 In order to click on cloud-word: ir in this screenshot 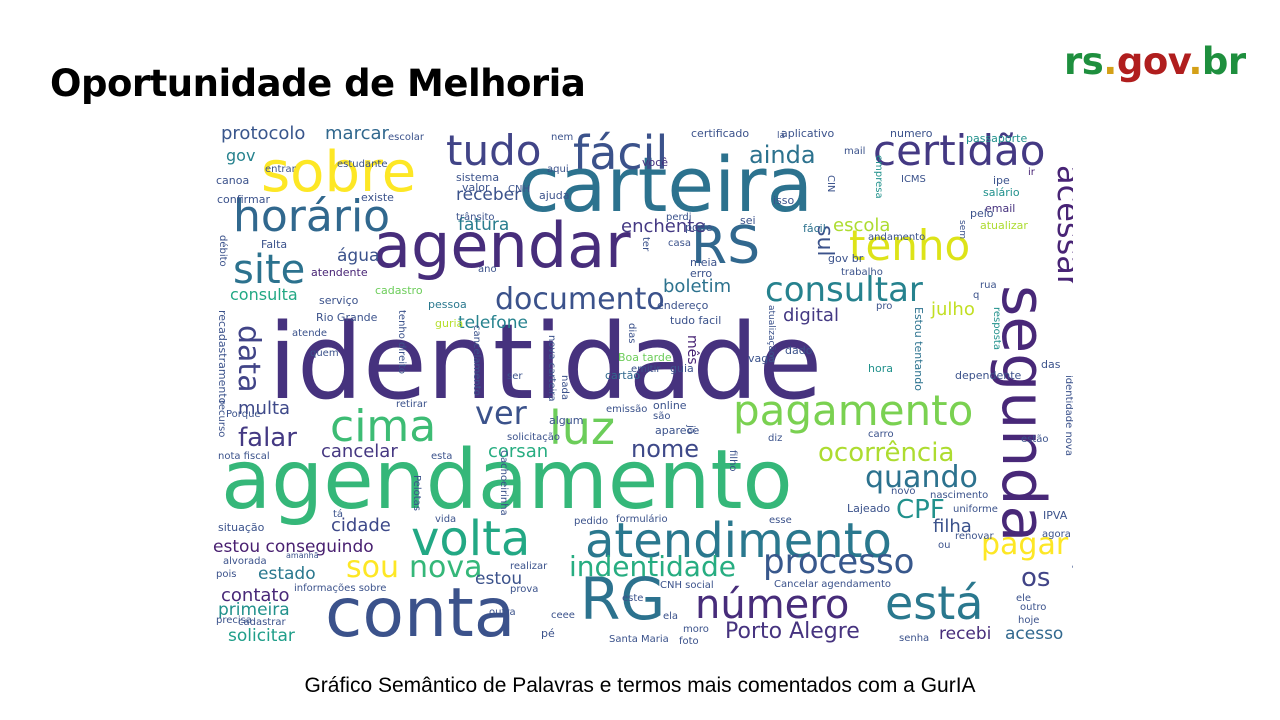, I will do `click(1031, 172)`.